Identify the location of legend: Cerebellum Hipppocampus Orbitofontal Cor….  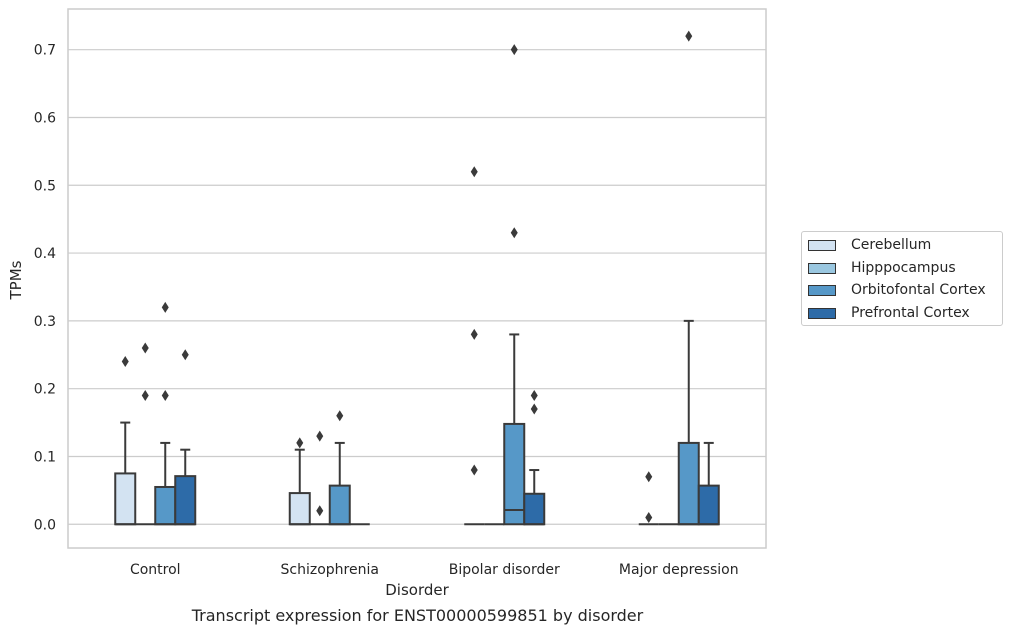
(902, 278).